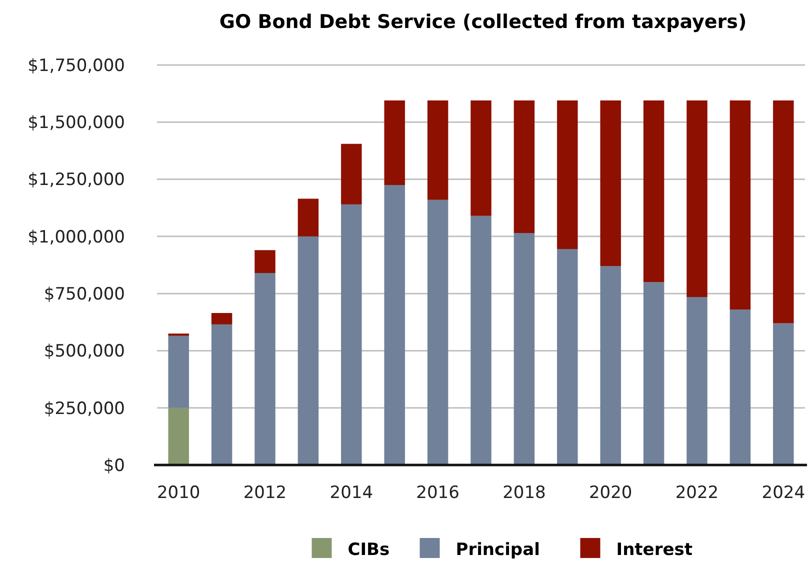 This screenshot has height=561, width=809. What do you see at coordinates (654, 550) in the screenshot?
I see `legend-label: Interest` at bounding box center [654, 550].